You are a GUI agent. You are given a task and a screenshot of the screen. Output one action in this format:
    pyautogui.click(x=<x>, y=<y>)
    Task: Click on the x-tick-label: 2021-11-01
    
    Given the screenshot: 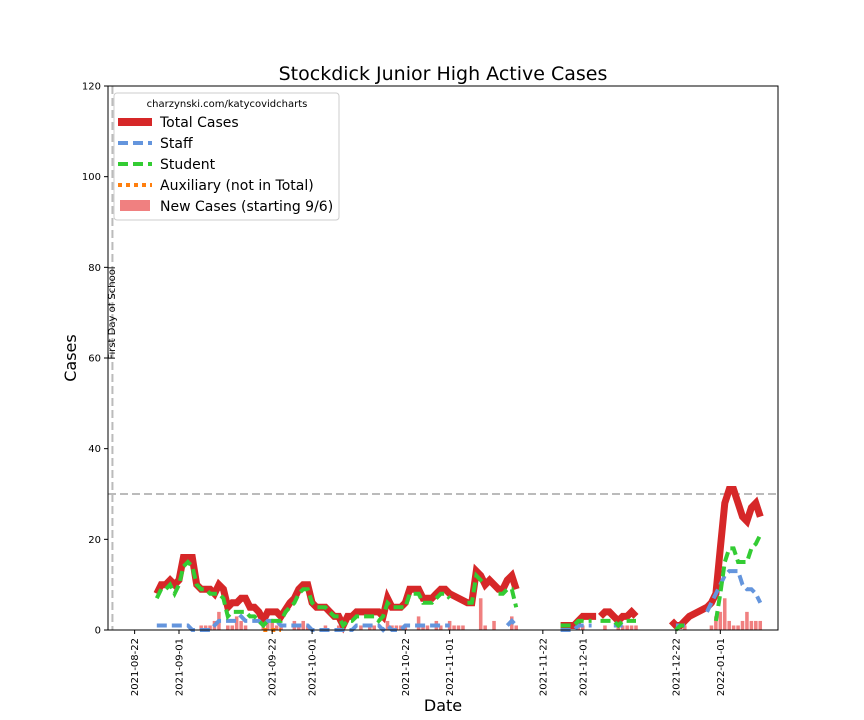 What is the action you would take?
    pyautogui.click(x=450, y=667)
    